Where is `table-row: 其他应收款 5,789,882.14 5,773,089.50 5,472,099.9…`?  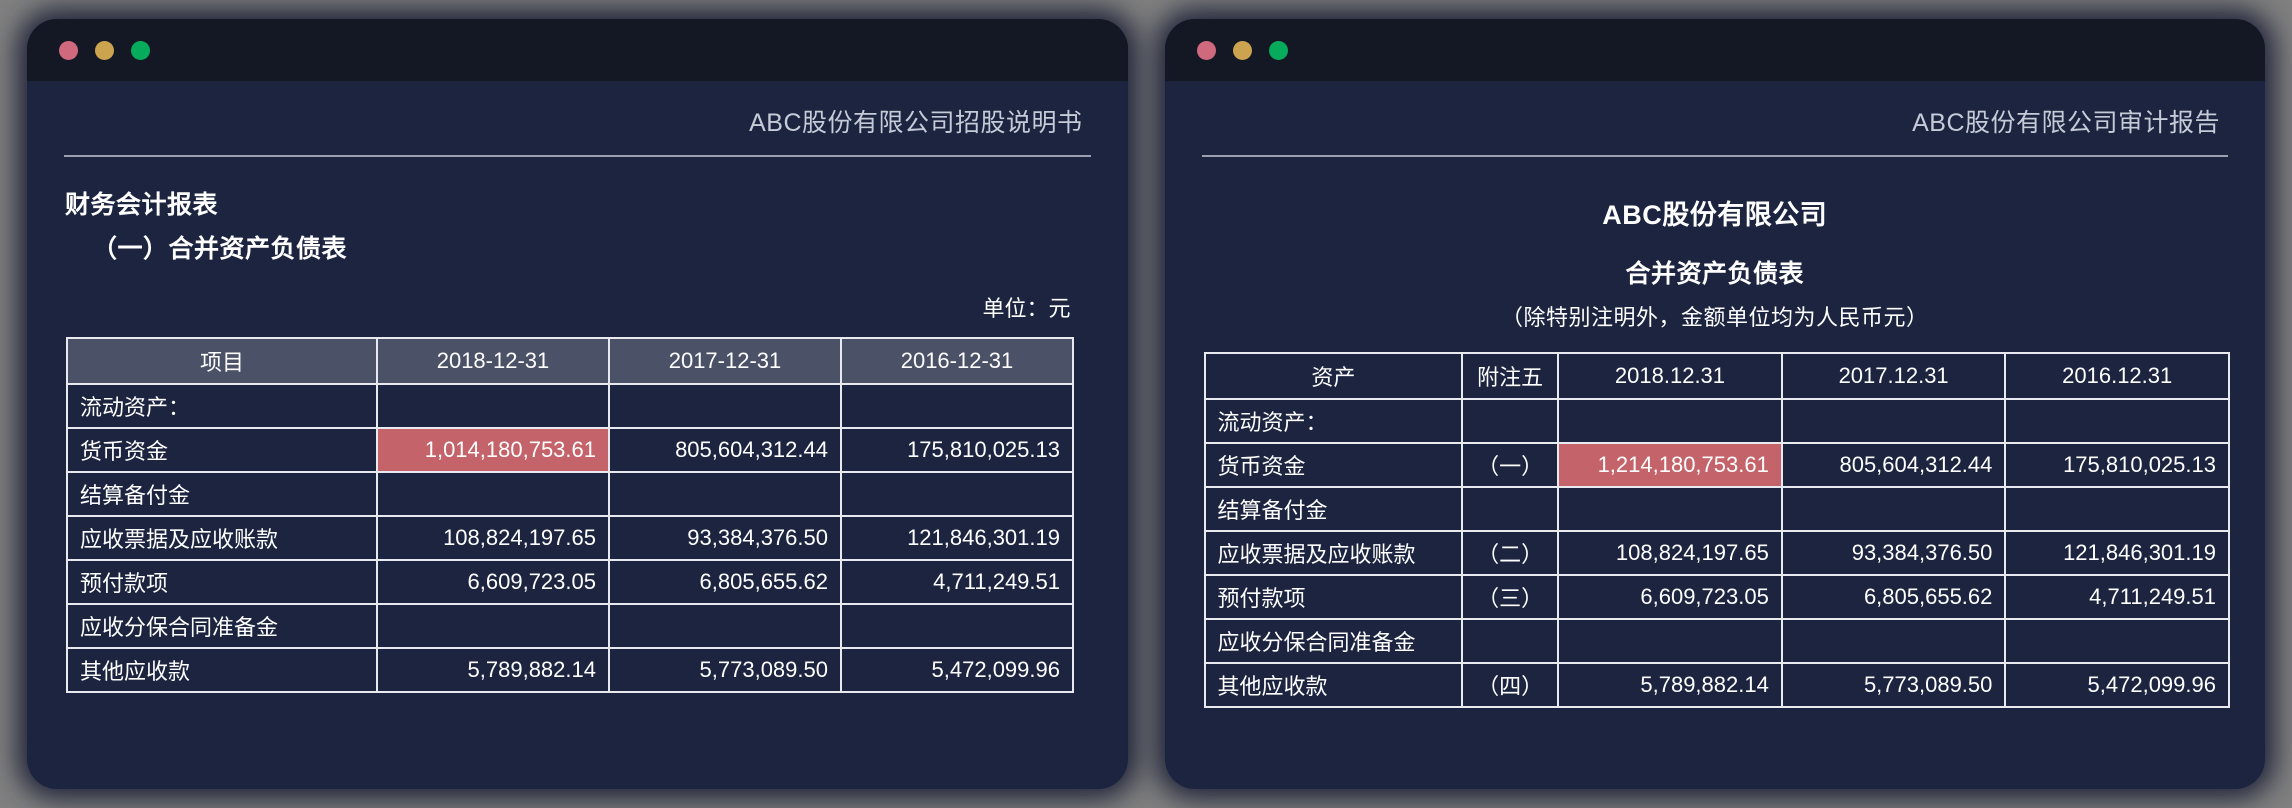 table-row: 其他应收款 5,789,882.14 5,773,089.50 5,472,099.9… is located at coordinates (570, 670).